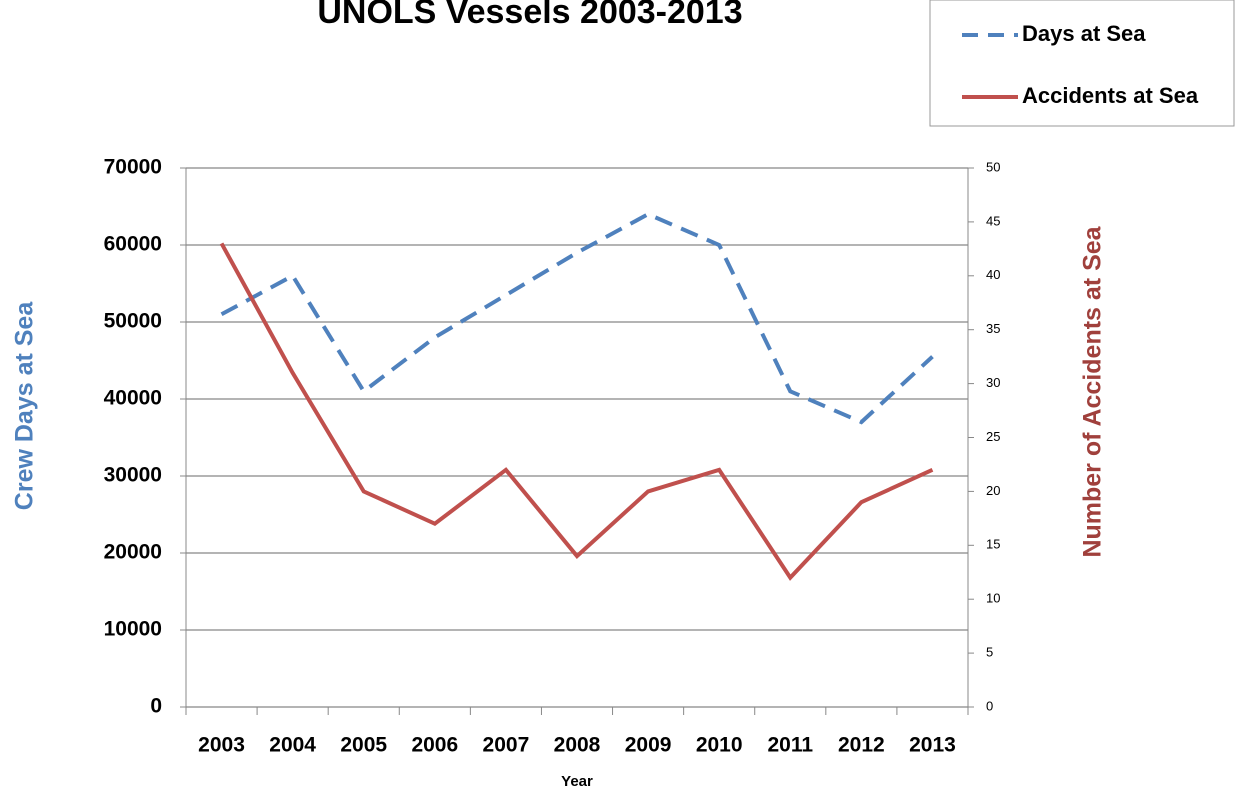  Describe the element at coordinates (577, 745) in the screenshot. I see `x-tick-label: 2008` at that location.